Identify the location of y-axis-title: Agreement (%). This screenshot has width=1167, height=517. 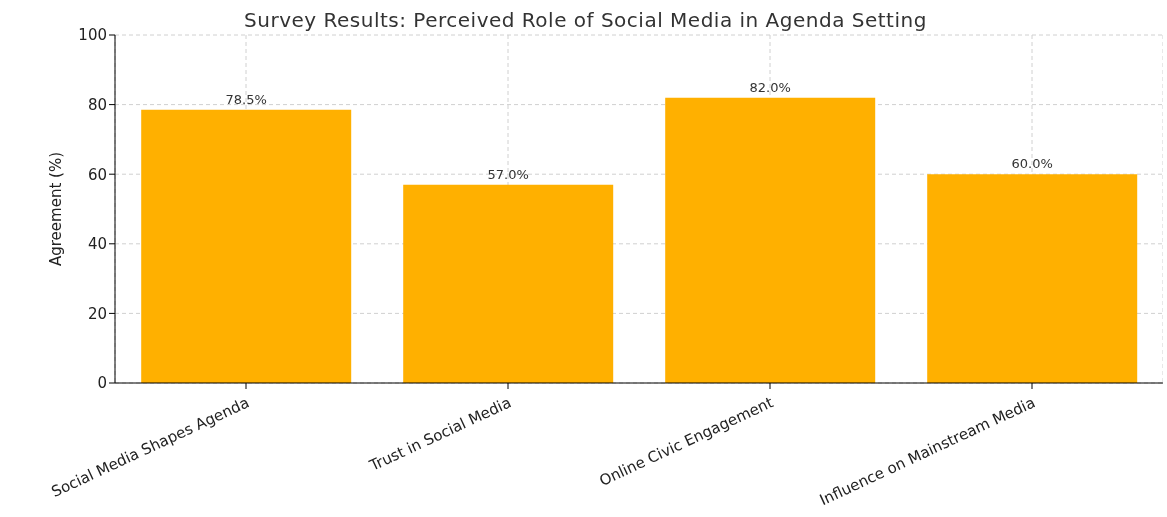
(56, 209).